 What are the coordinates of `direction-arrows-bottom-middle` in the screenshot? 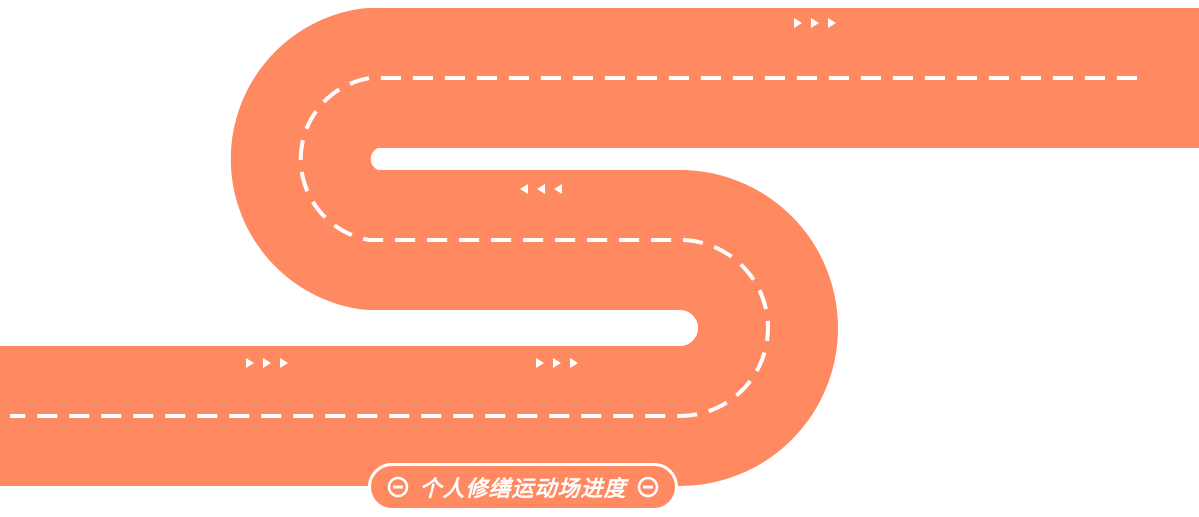 It's located at (557, 363).